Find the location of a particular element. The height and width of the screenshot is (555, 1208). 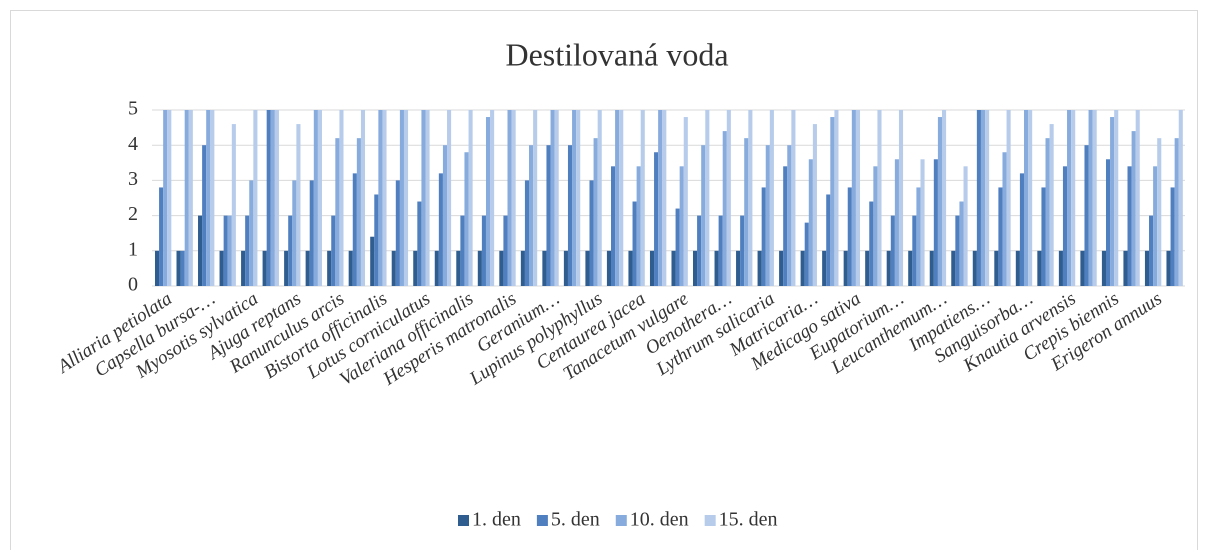

legend-label: 1. den is located at coordinates (496, 520).